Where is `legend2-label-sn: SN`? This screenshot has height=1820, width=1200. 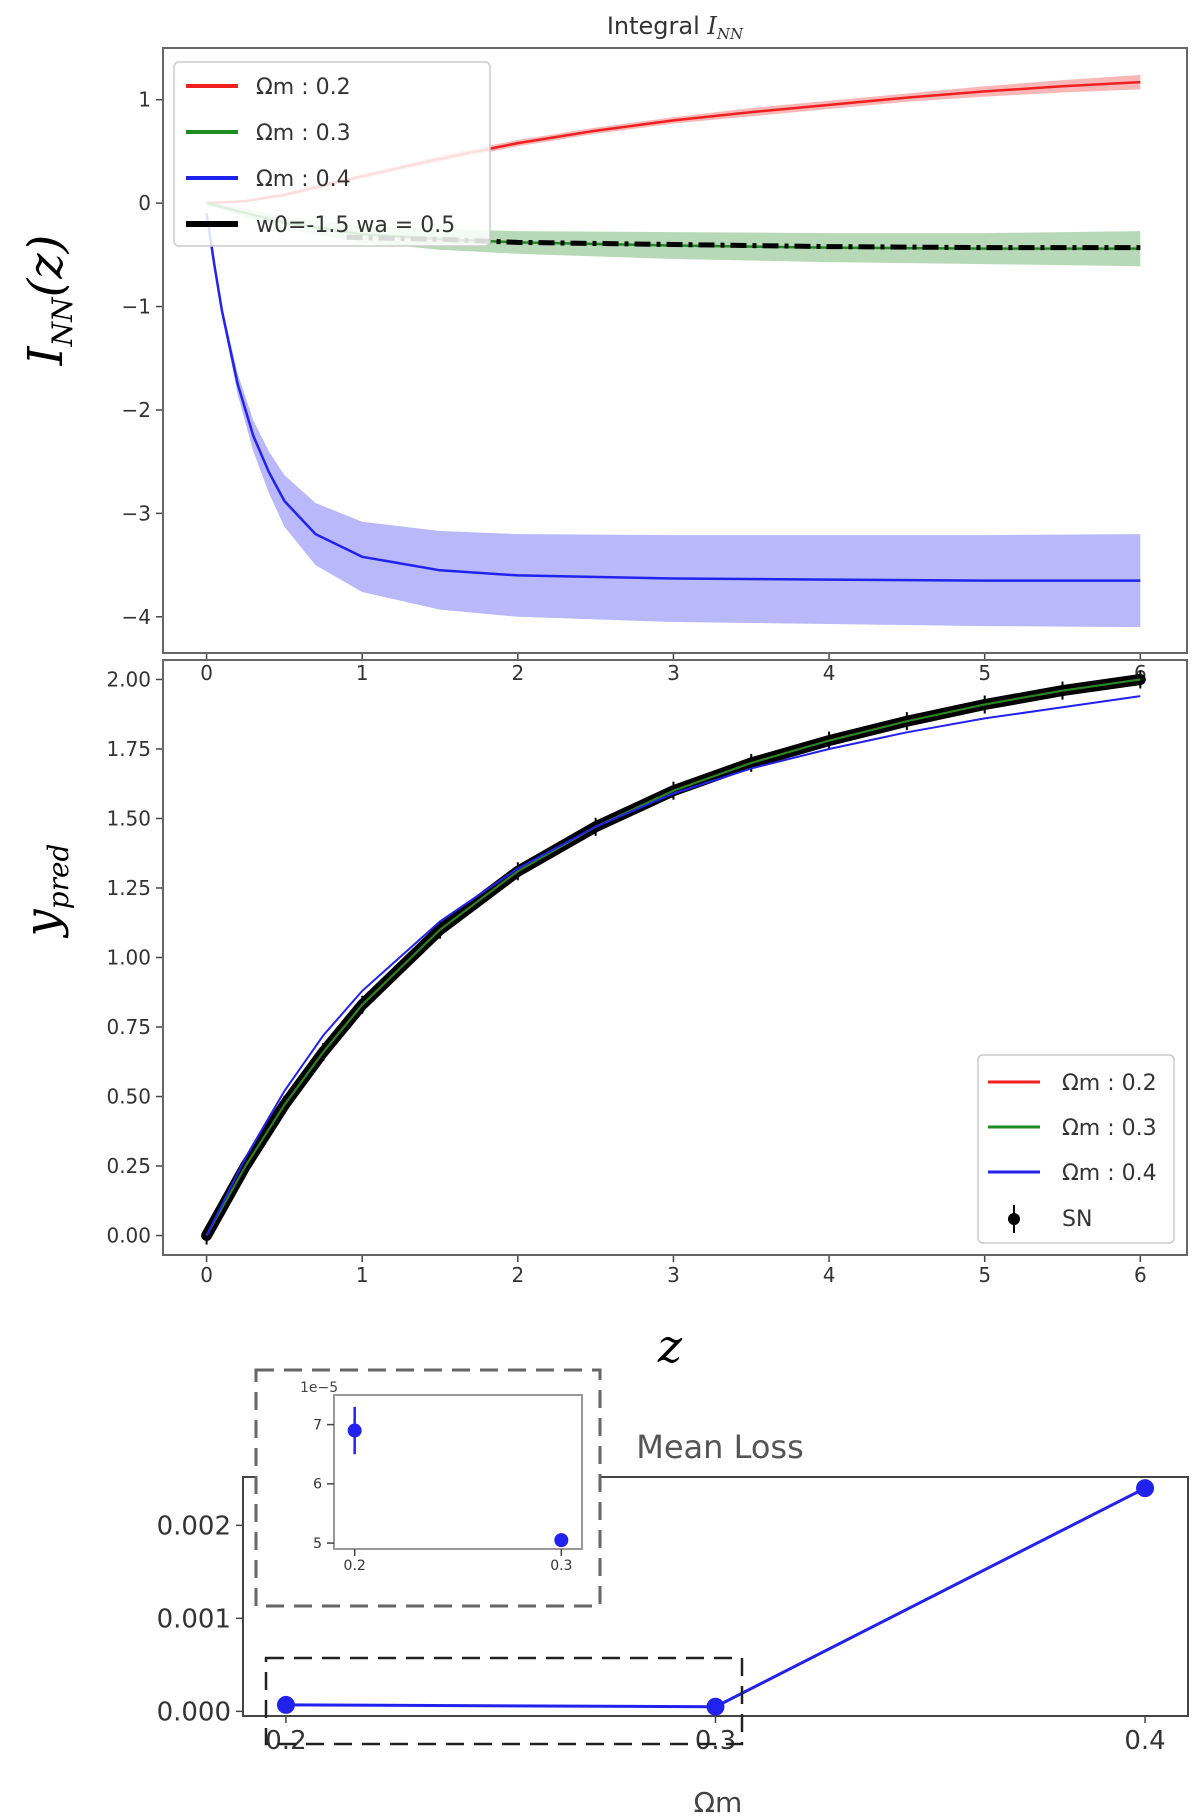 legend2-label-sn: SN is located at coordinates (1077, 1219).